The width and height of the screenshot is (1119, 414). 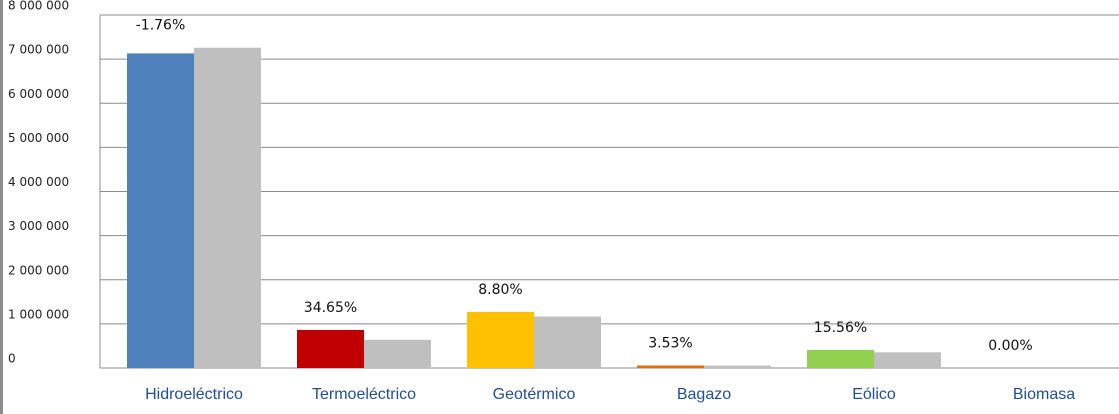 What do you see at coordinates (330, 308) in the screenshot?
I see `annotation: 34.65%` at bounding box center [330, 308].